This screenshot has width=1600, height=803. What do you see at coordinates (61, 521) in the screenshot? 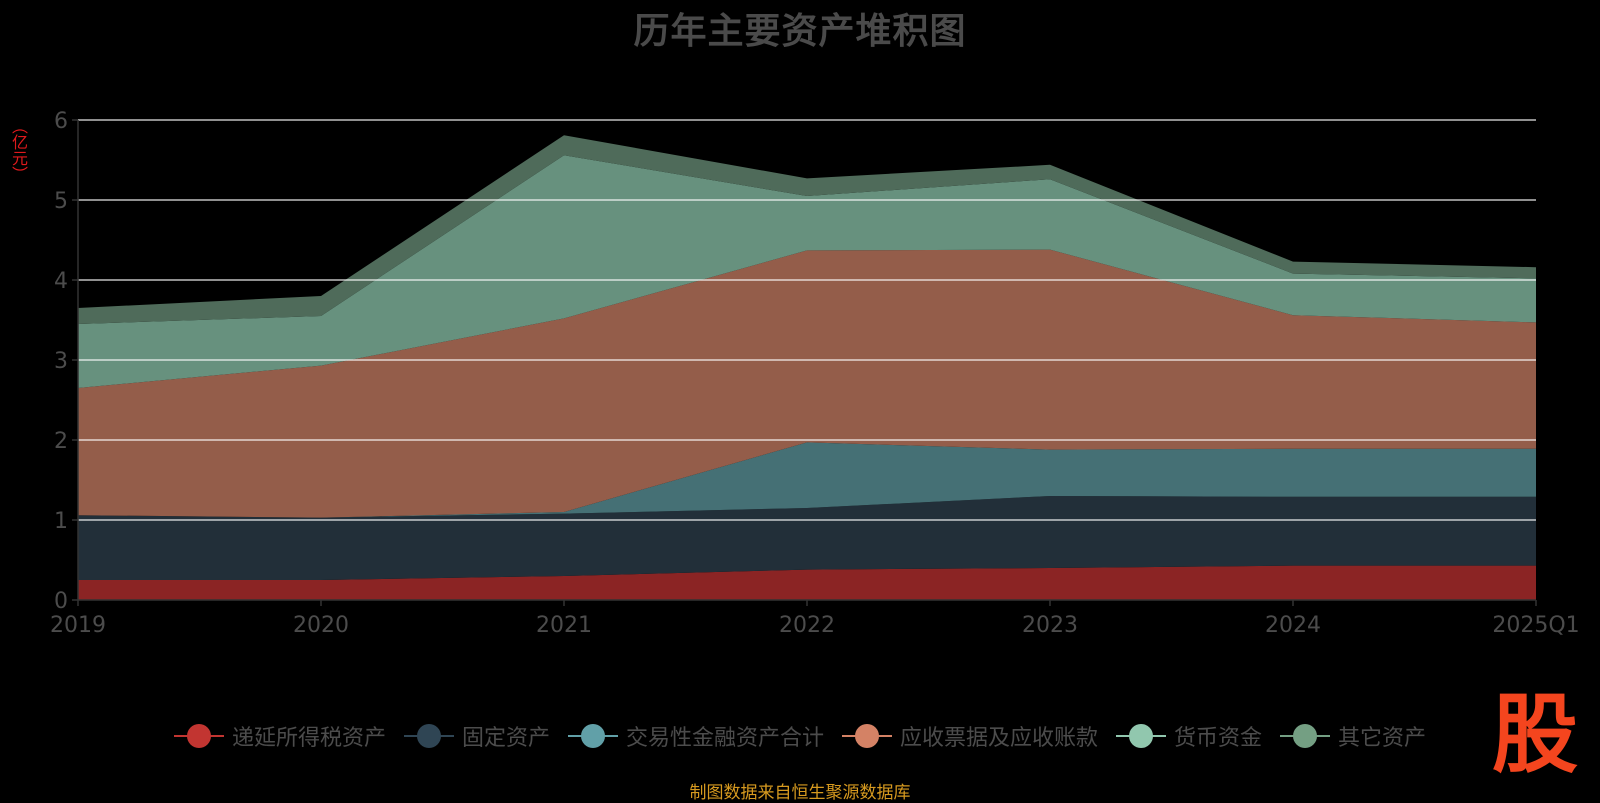
I see `y-tick-label: 1` at bounding box center [61, 521].